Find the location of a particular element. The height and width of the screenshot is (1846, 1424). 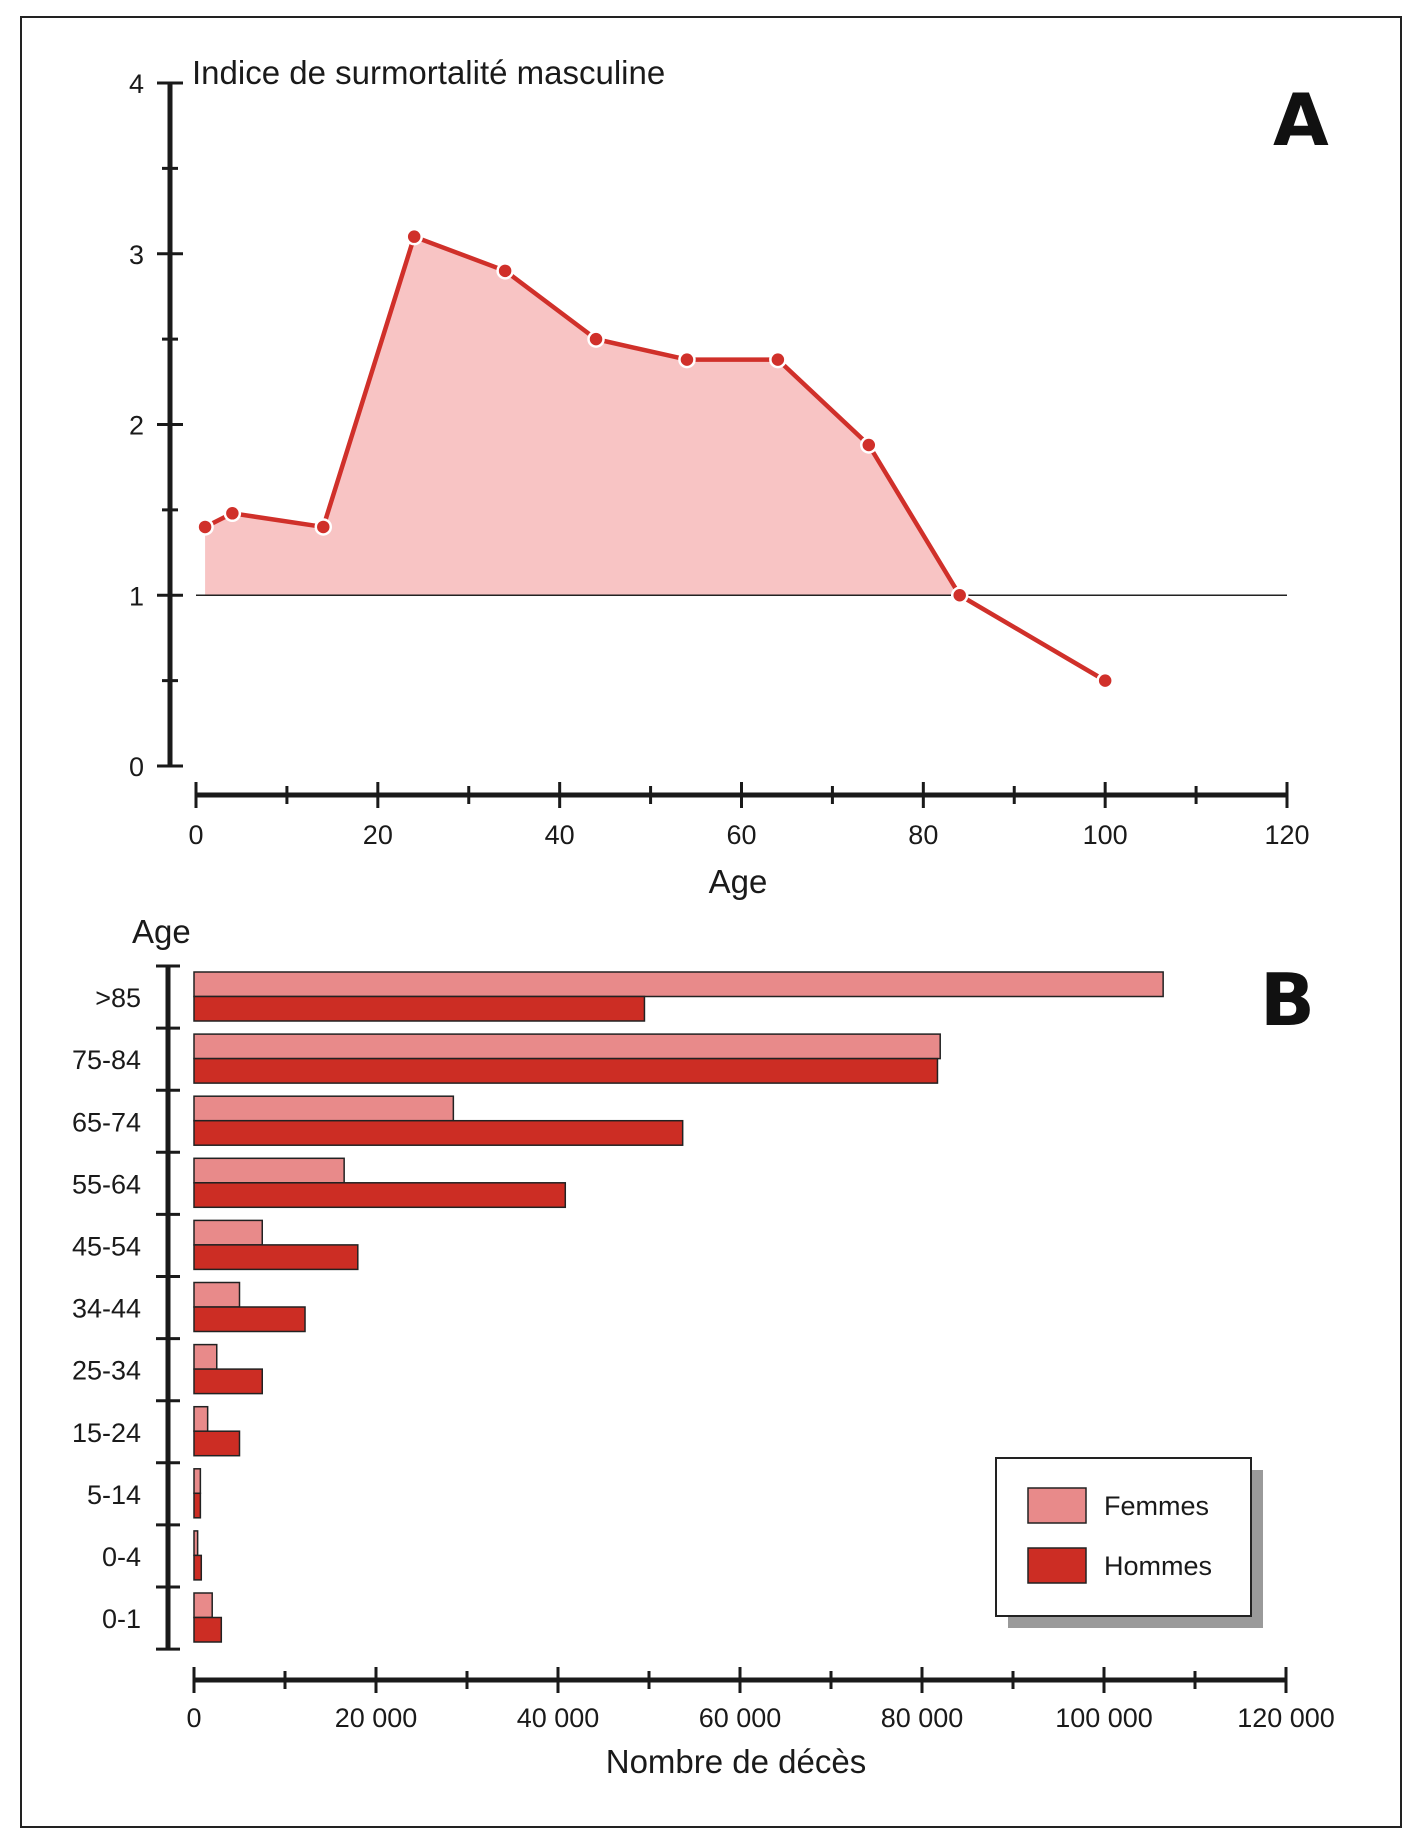

chart-b-y-axis-title: Age is located at coordinates (161, 931).